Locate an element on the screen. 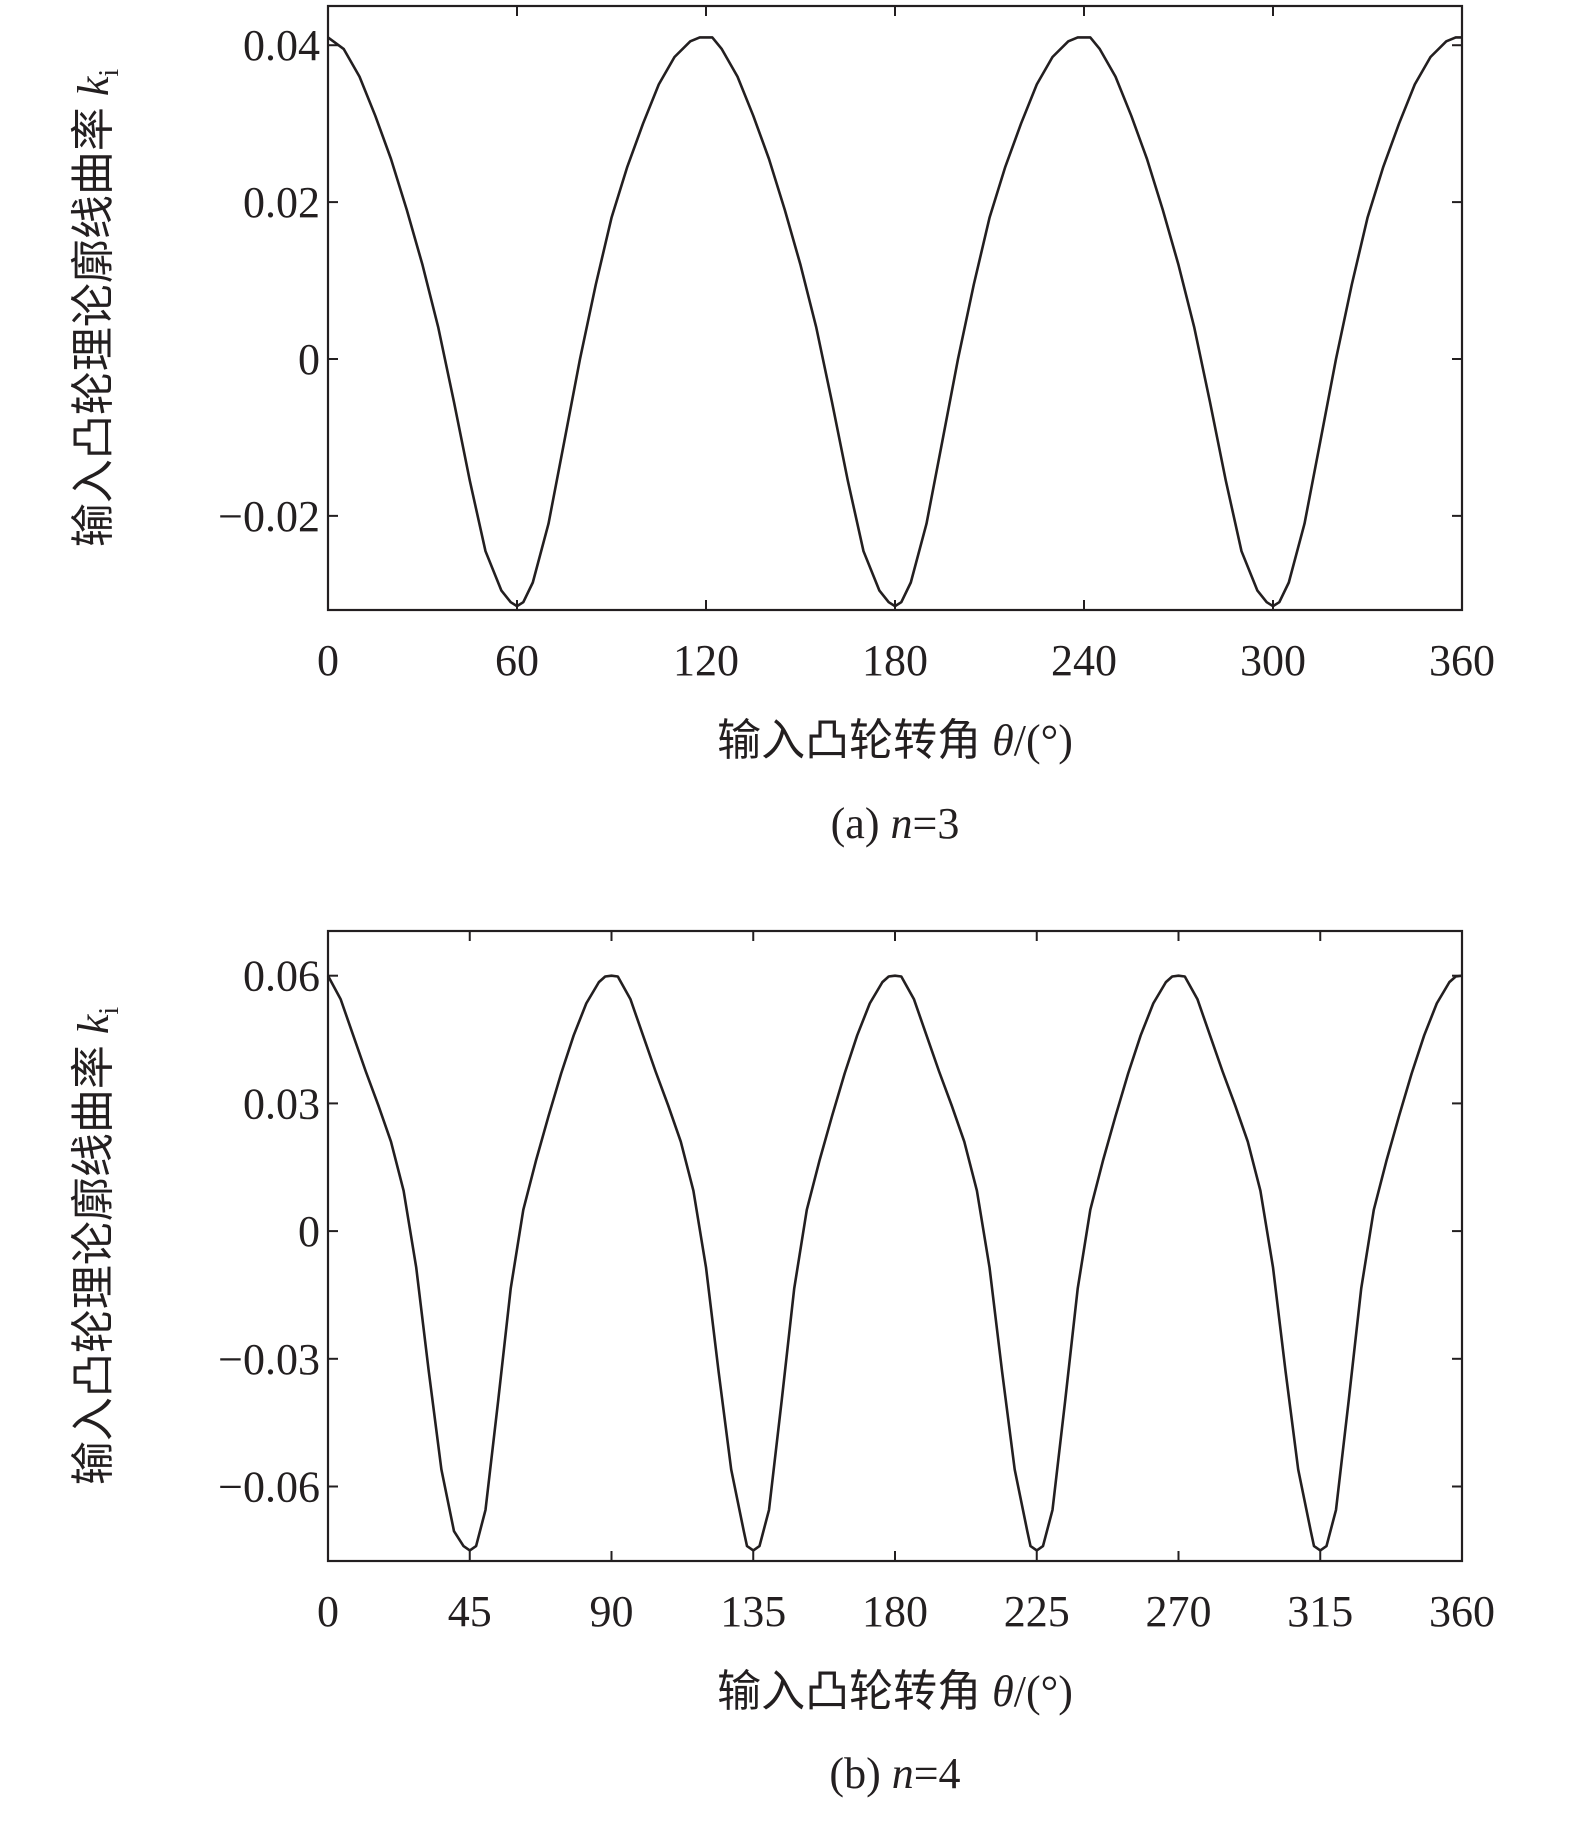 The image size is (1575, 1821). y-tick-label: −0.02 is located at coordinates (269, 516).